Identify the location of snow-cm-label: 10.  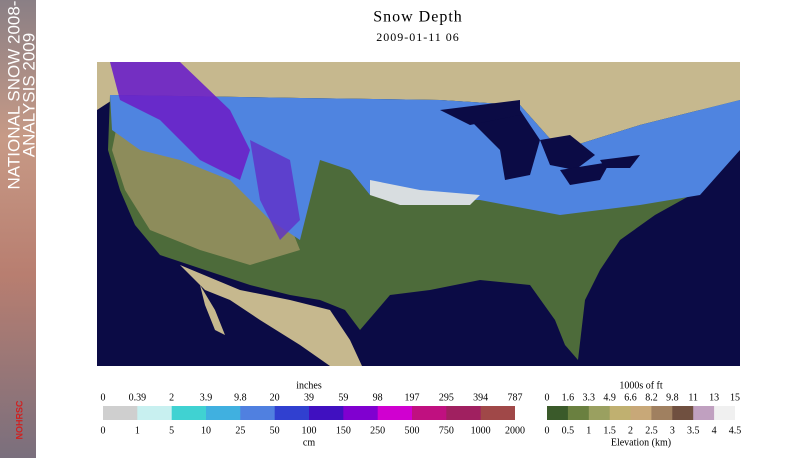
(206, 430).